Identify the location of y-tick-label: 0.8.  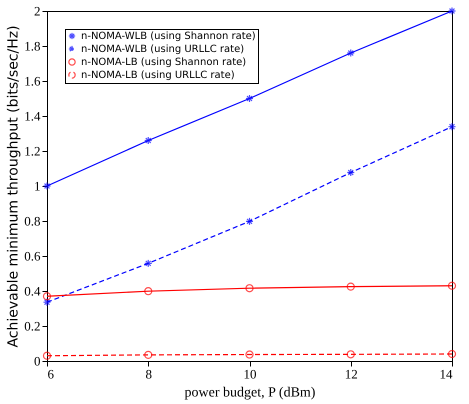
(32, 221).